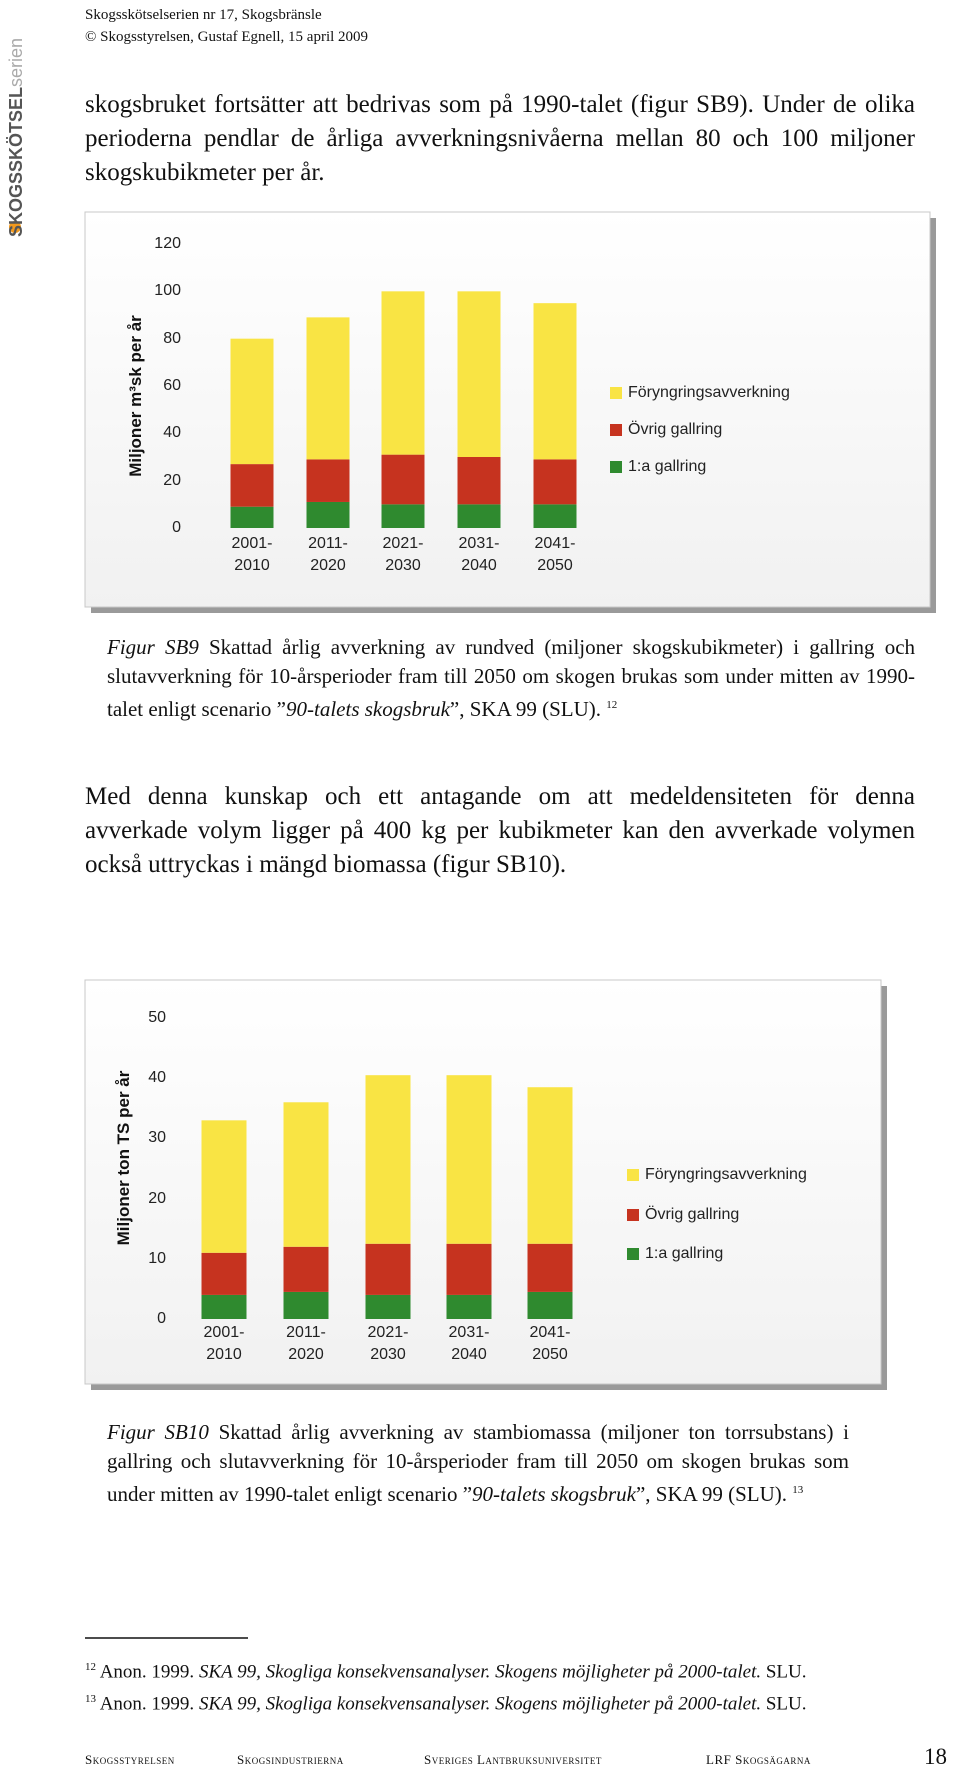 The width and height of the screenshot is (960, 1789). What do you see at coordinates (15, 227) in the screenshot?
I see `logo-dot` at bounding box center [15, 227].